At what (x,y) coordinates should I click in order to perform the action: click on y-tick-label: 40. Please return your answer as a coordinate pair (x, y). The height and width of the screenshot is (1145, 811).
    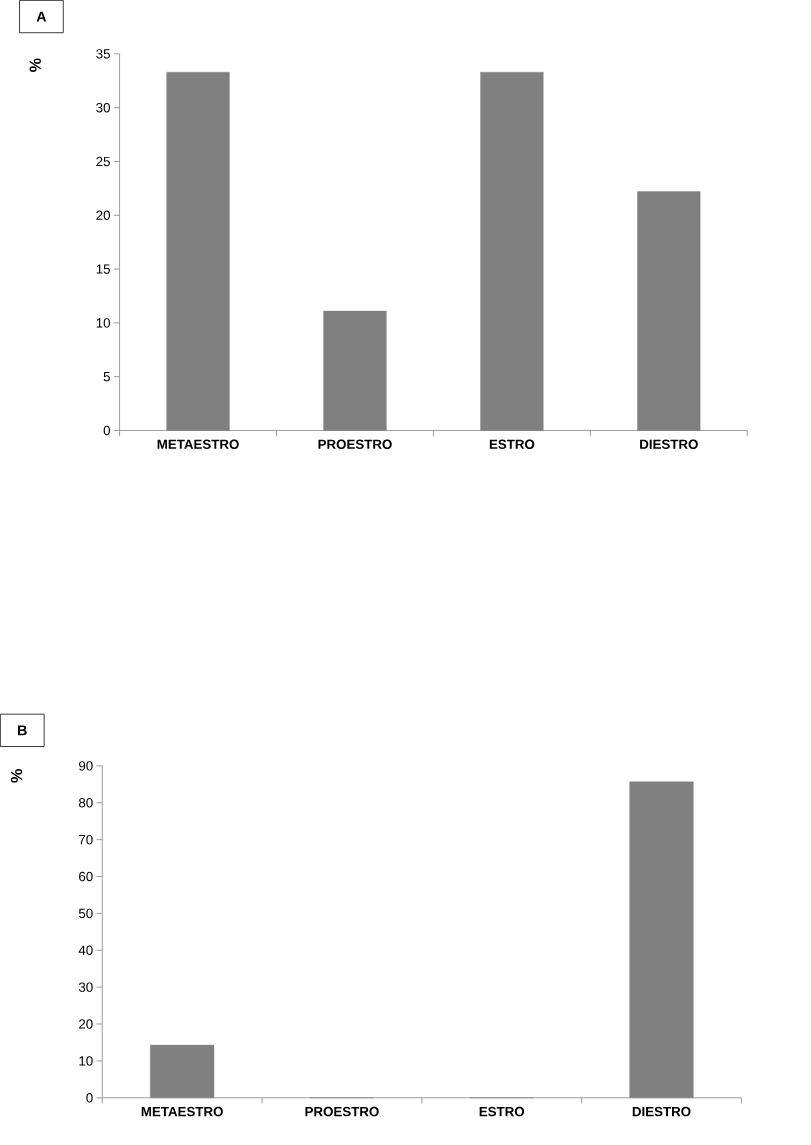
    Looking at the image, I should click on (85, 950).